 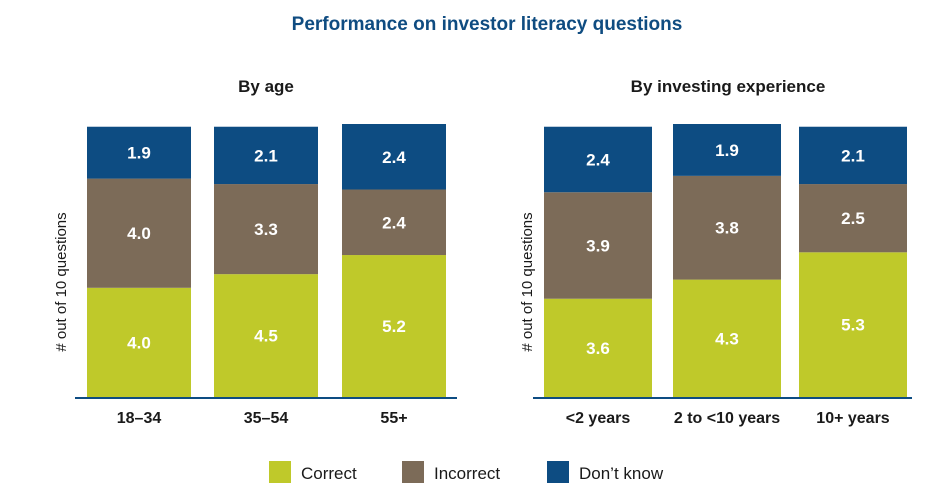 I want to click on data-label: 4.3, so click(x=727, y=338).